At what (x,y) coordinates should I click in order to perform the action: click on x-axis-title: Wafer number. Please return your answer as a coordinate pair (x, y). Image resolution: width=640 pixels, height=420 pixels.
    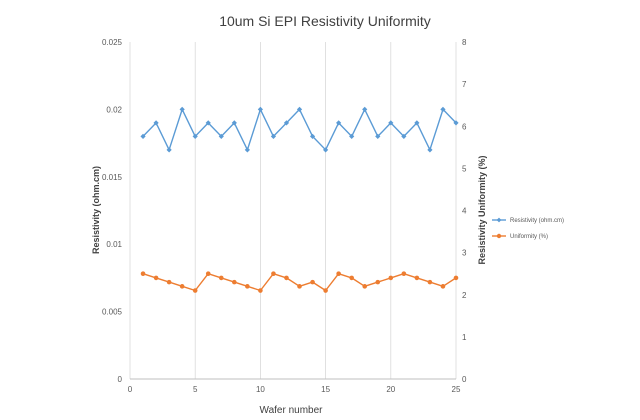
    Looking at the image, I should click on (292, 410).